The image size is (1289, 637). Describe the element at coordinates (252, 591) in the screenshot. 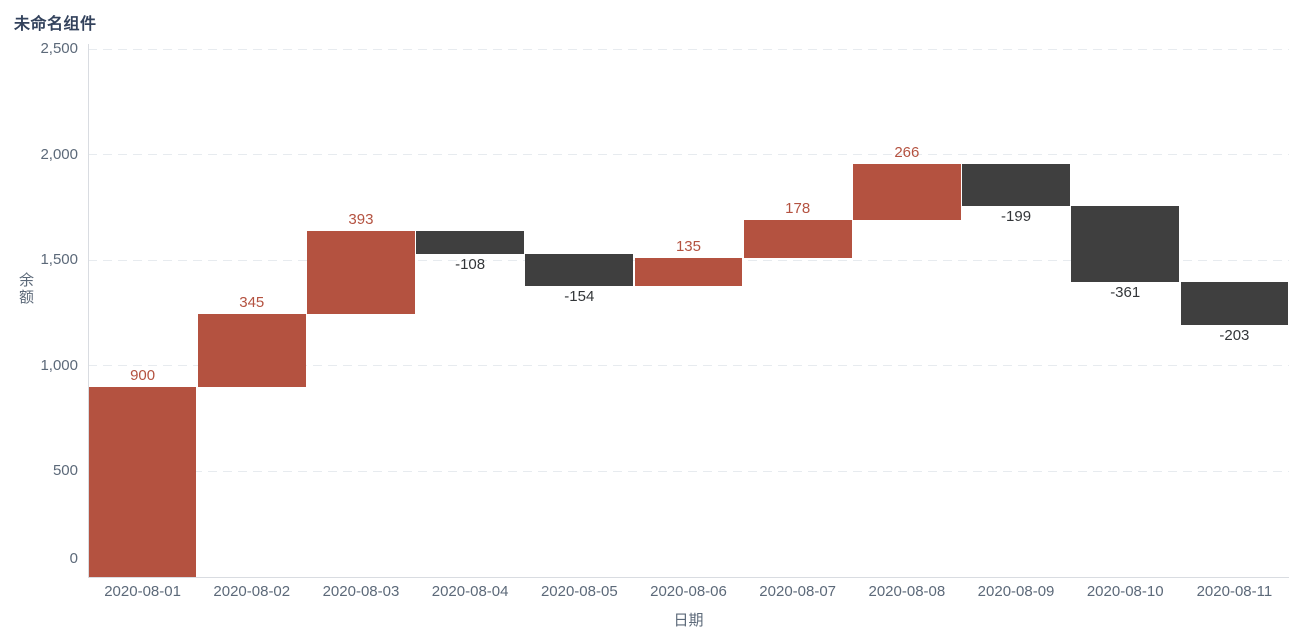

I see `x-tick-label: 2020-08-02` at that location.